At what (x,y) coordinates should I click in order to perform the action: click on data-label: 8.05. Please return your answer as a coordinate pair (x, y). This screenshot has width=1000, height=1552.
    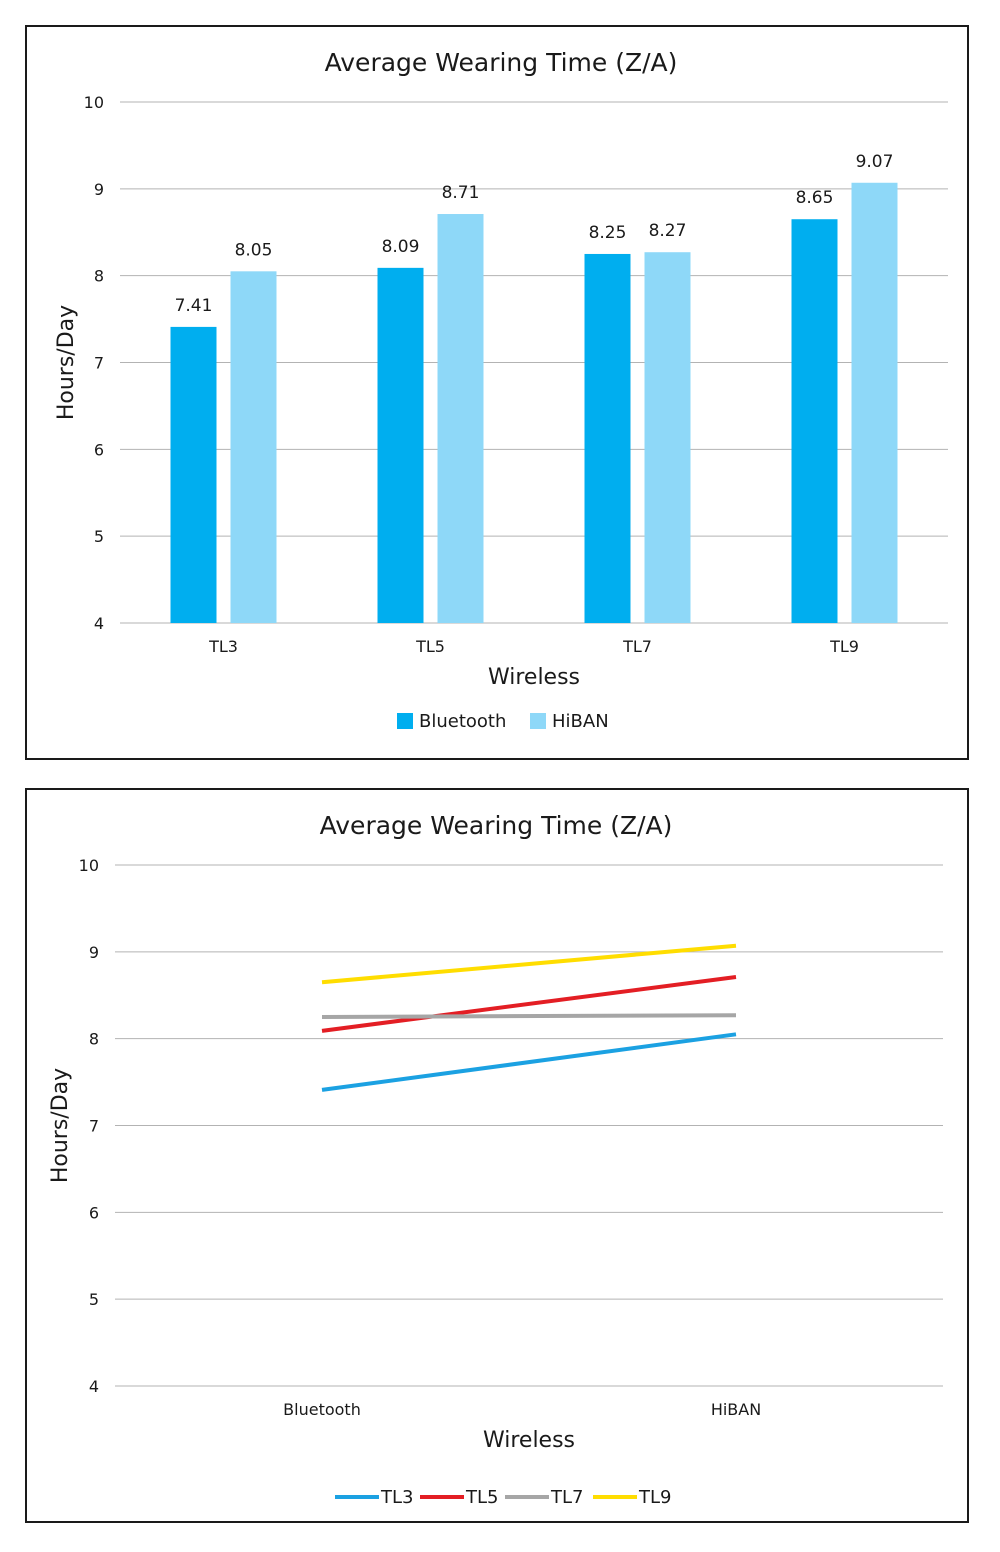
    Looking at the image, I should click on (254, 250).